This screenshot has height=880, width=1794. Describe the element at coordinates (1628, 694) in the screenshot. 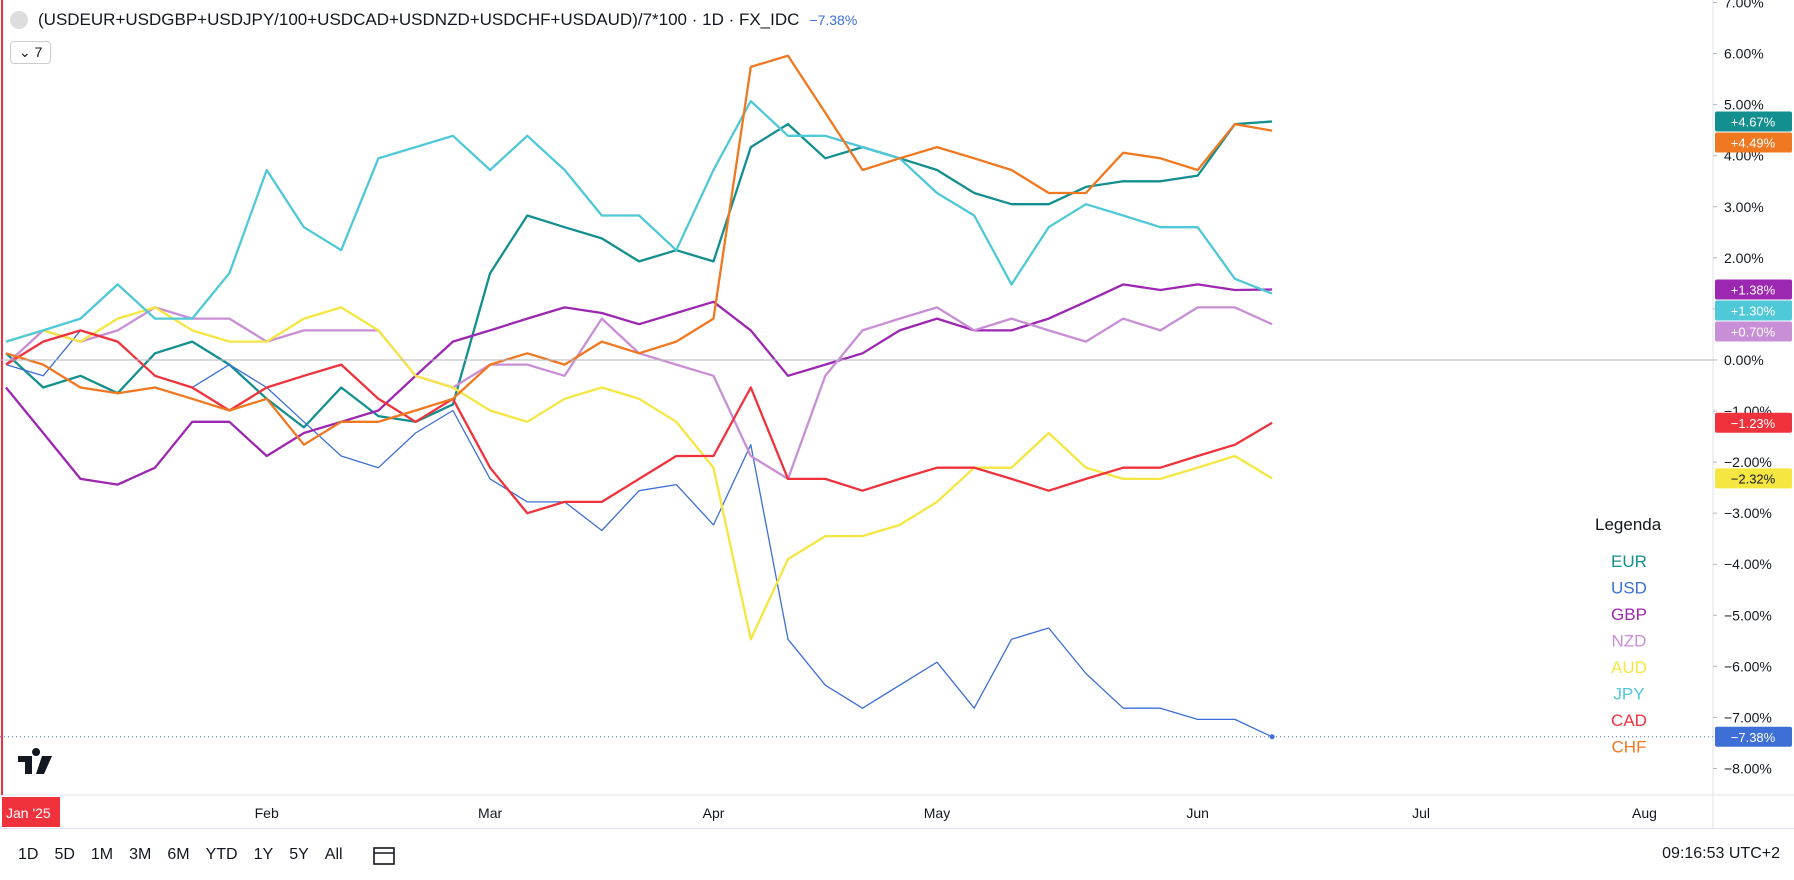

I see `legend-entry: JPY` at that location.